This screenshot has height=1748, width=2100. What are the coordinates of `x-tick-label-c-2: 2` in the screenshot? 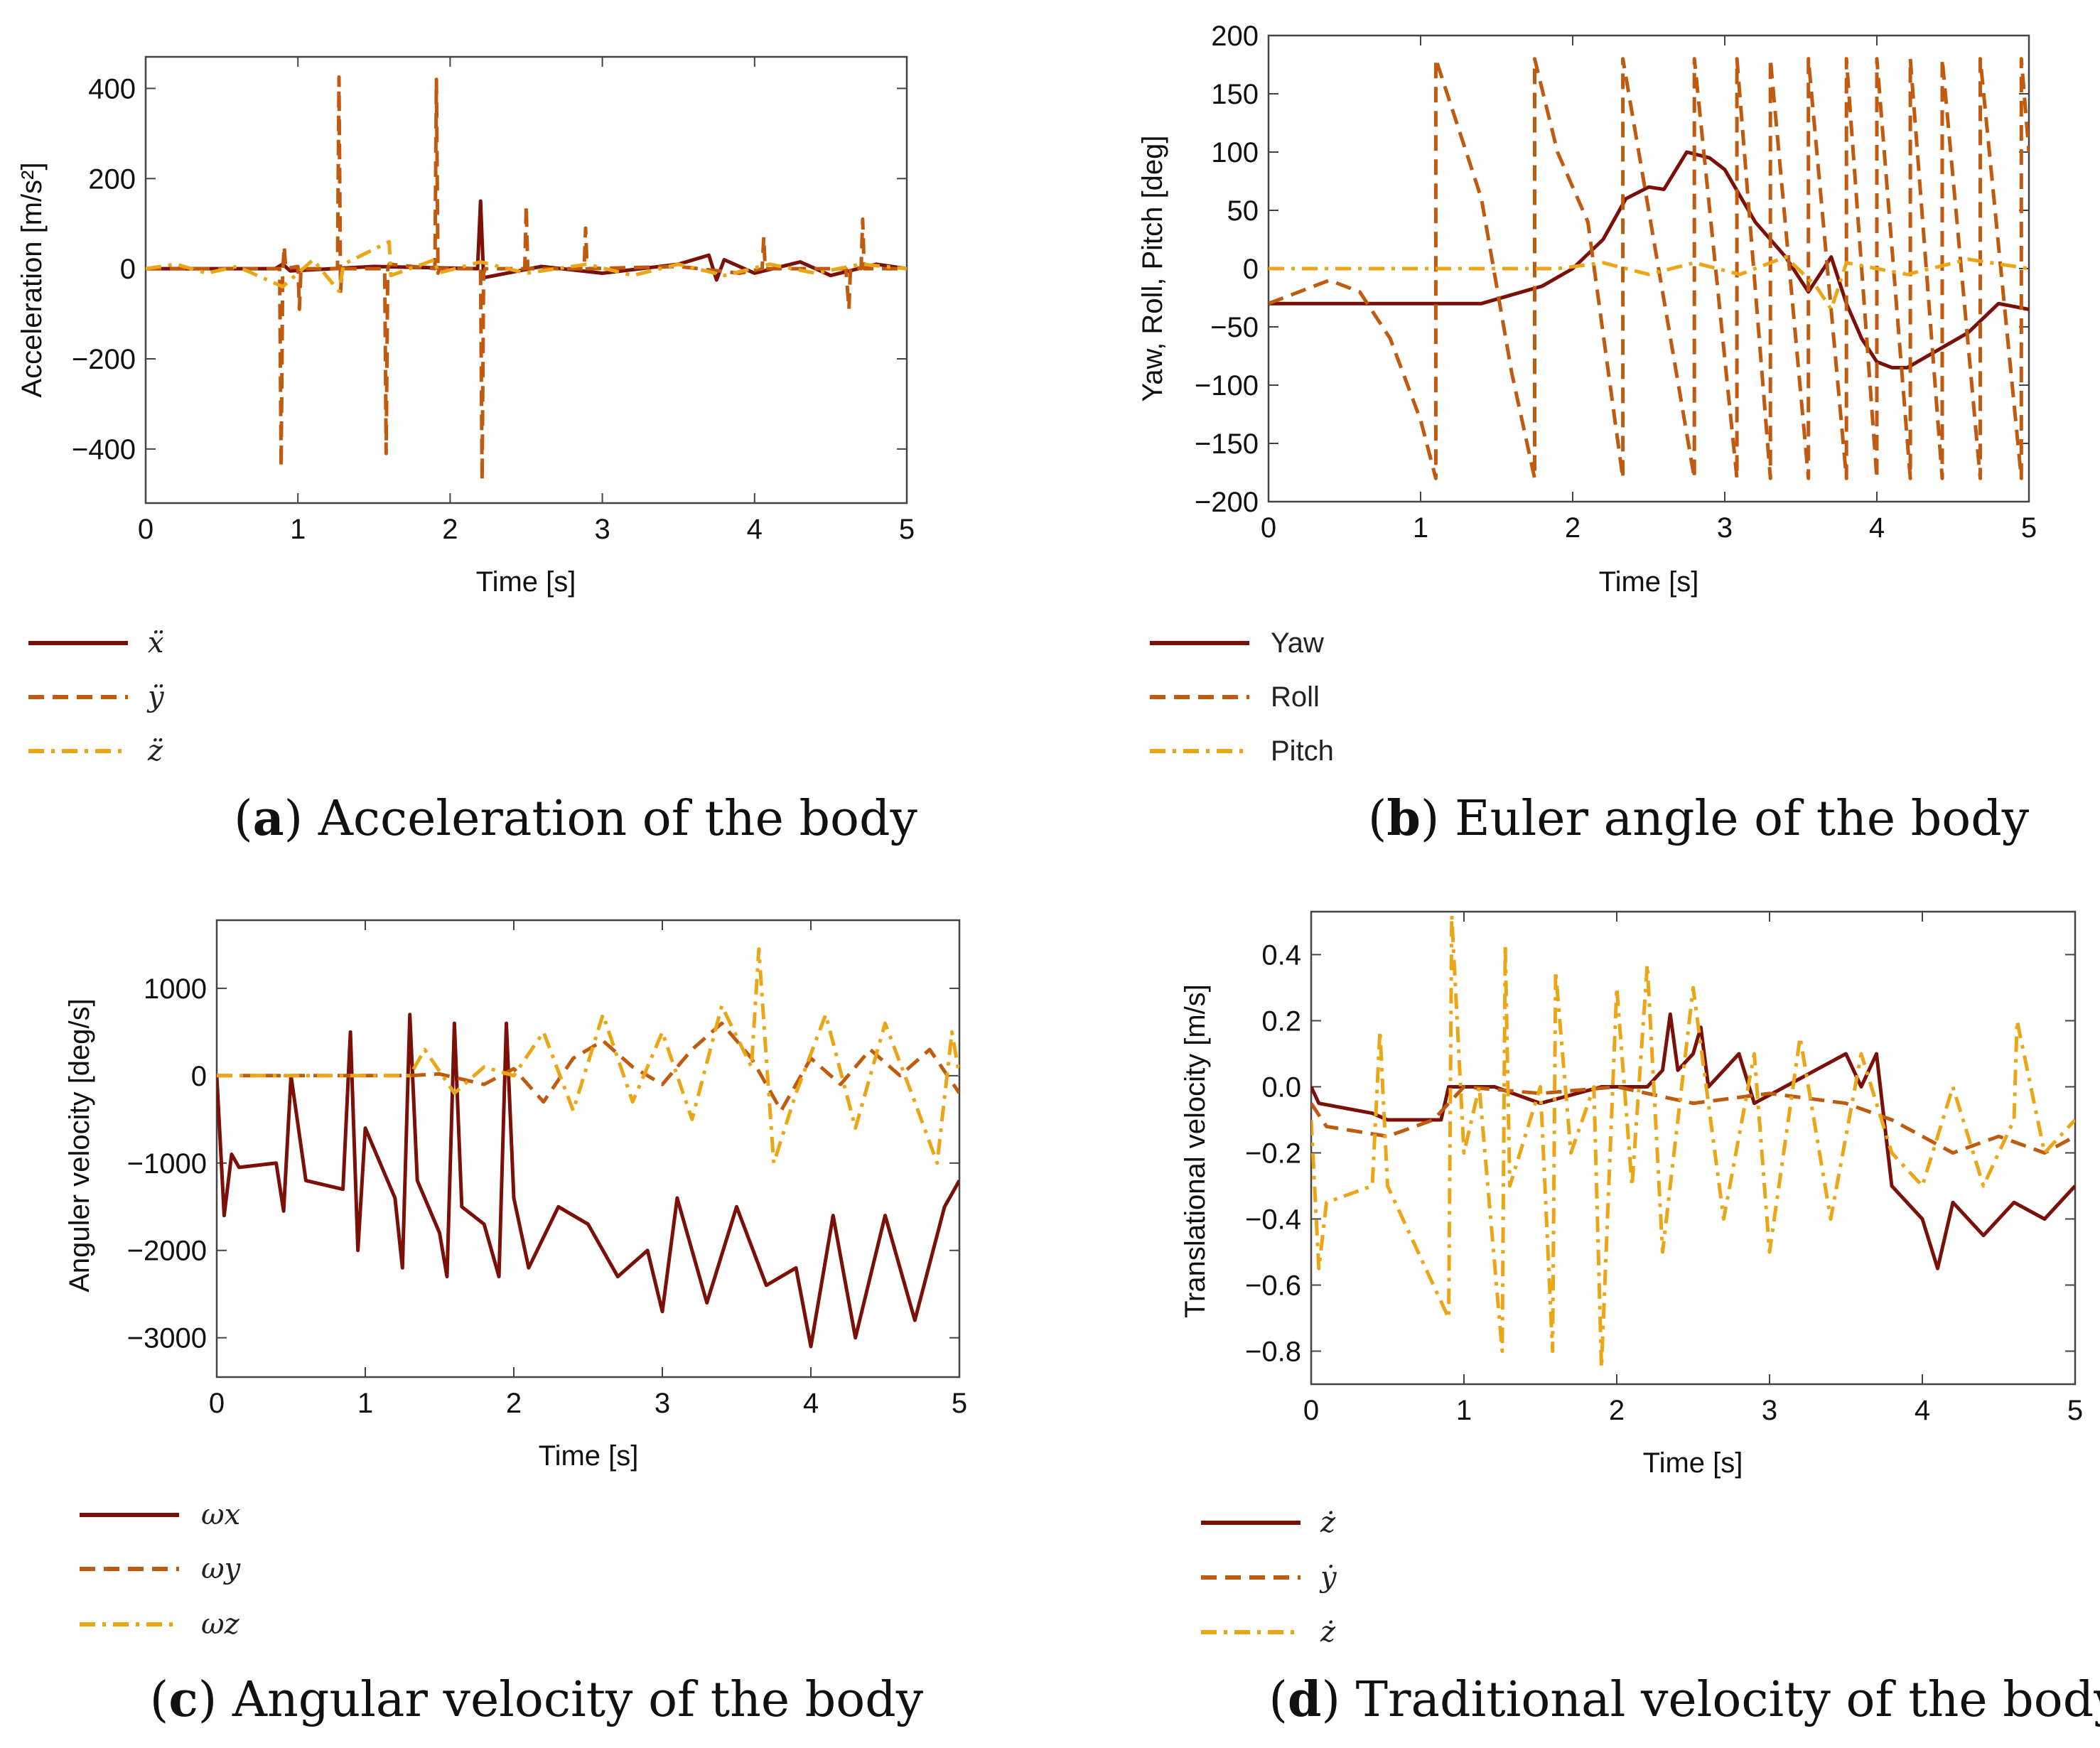 It's located at (514, 1403).